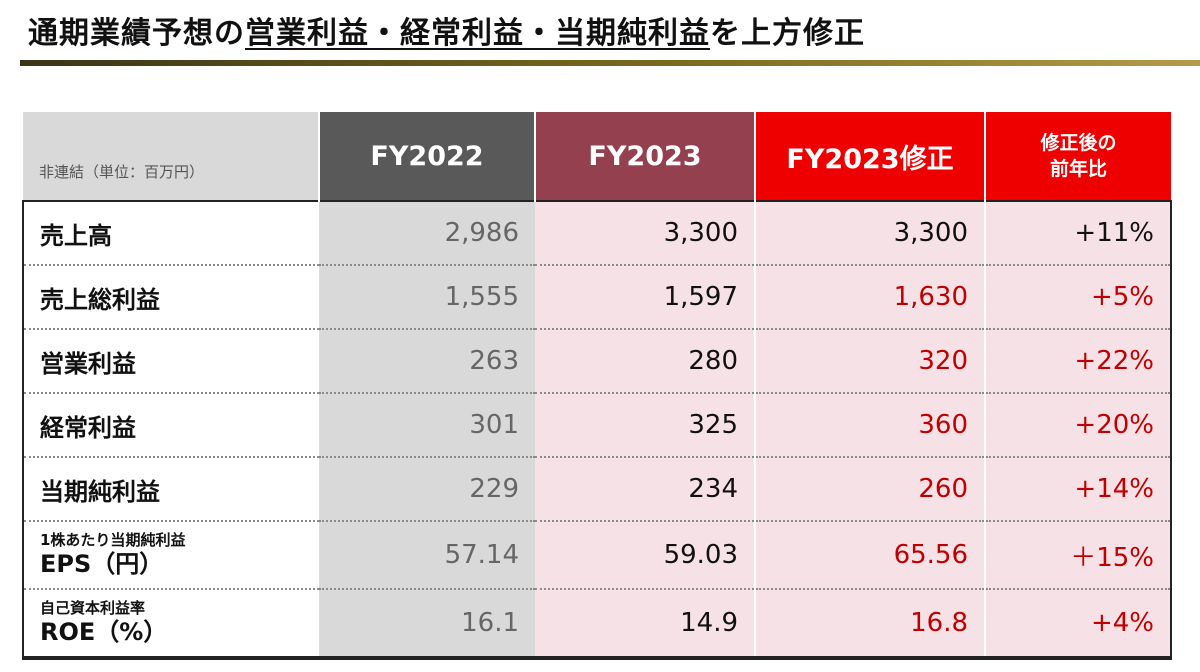 The width and height of the screenshot is (1200, 672). What do you see at coordinates (170, 361) in the screenshot?
I see `row-label: 営業利益` at bounding box center [170, 361].